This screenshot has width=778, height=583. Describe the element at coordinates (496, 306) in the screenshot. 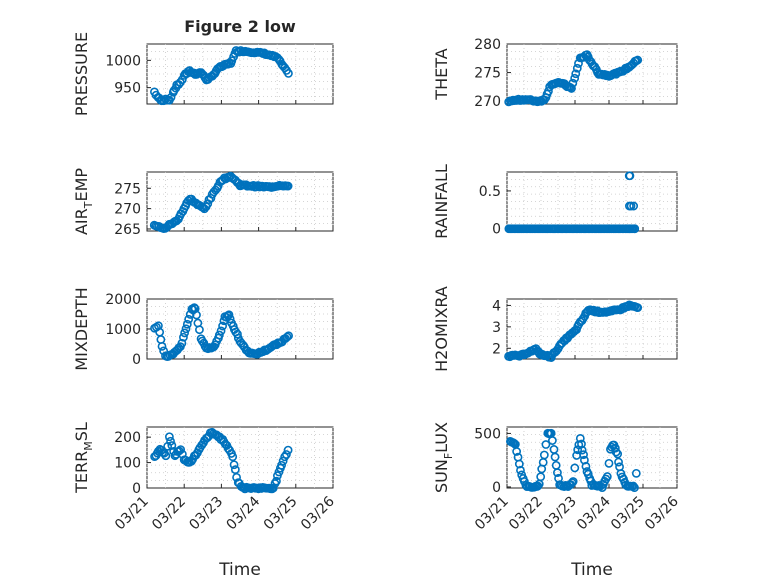

I see `y-tick-label: 4` at that location.